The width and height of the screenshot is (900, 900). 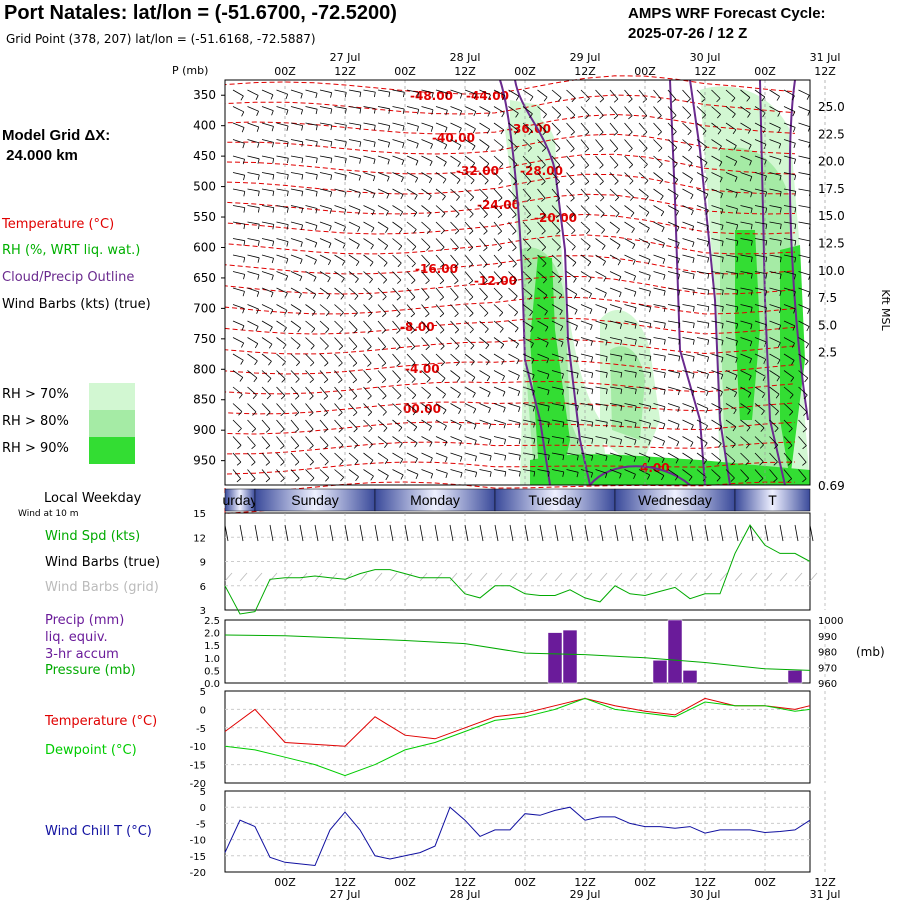 What do you see at coordinates (453, 138) in the screenshot?
I see `isotherm-label: -40.00` at bounding box center [453, 138].